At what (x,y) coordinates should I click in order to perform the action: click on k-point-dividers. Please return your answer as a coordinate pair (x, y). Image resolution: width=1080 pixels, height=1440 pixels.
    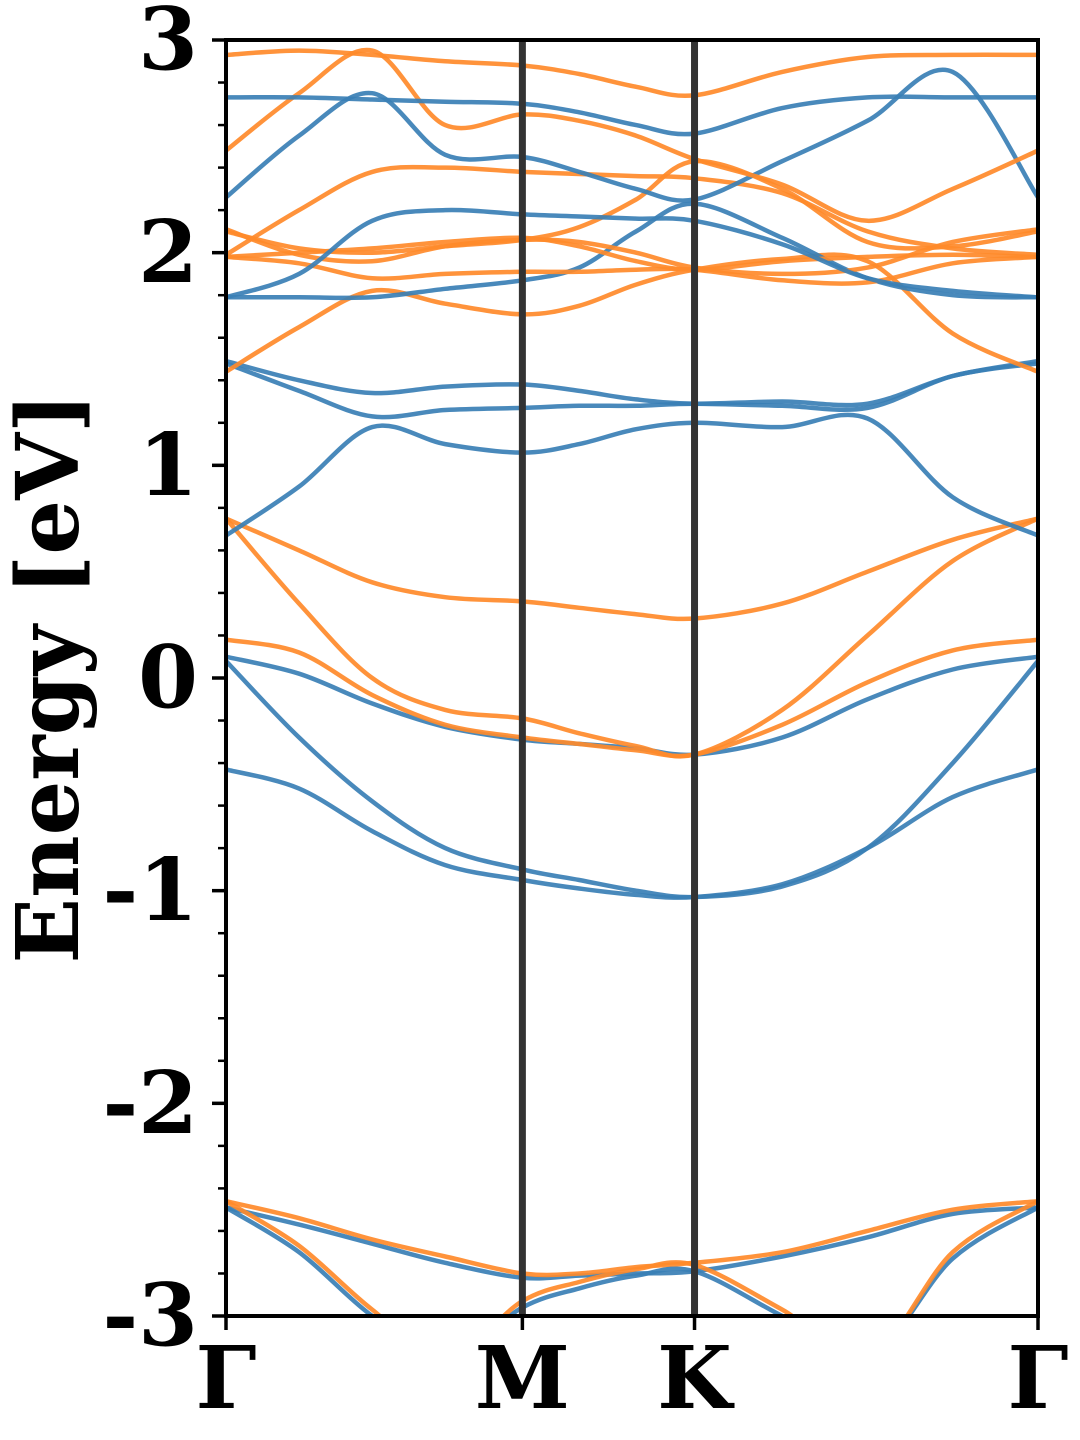
    Looking at the image, I should click on (608, 678).